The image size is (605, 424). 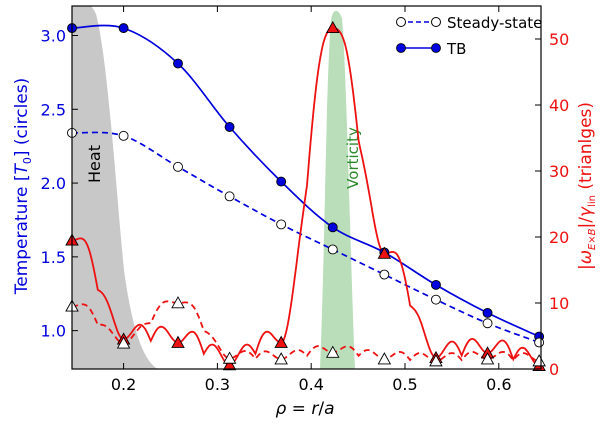 I want to click on right-y-tick-label: 10, so click(x=559, y=303).